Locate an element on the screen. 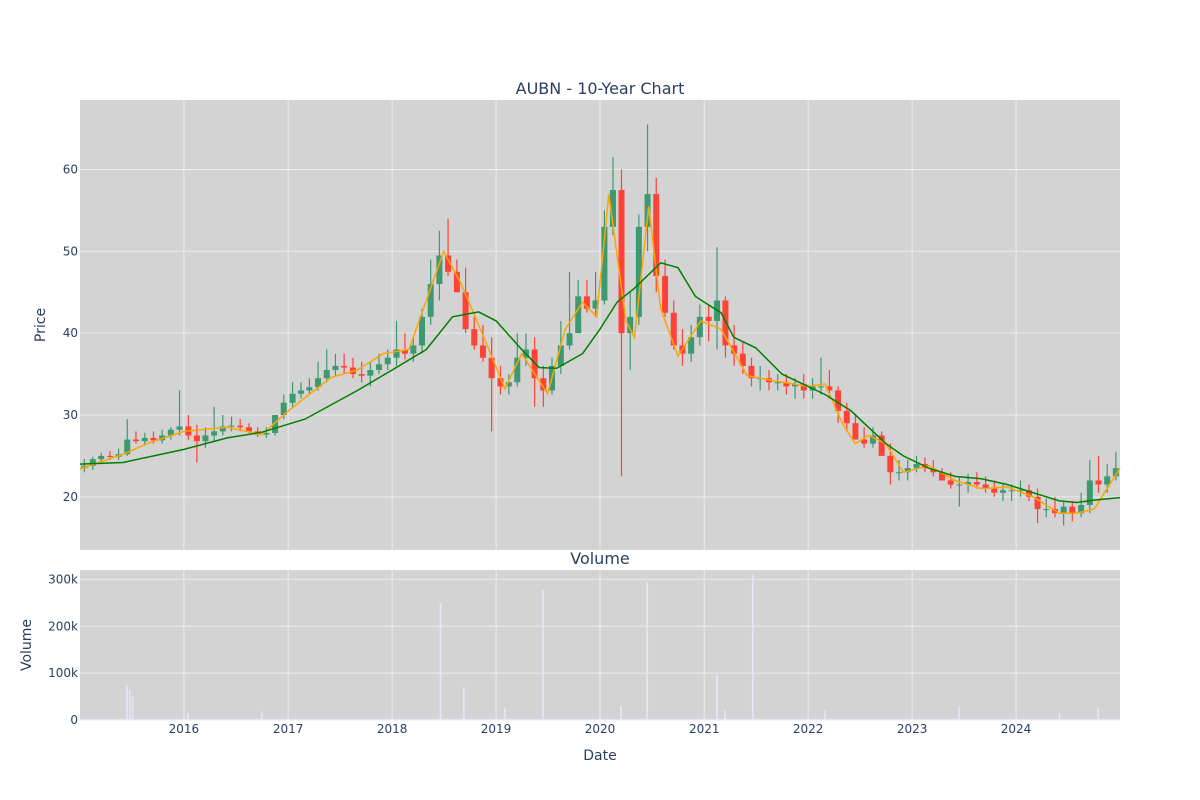 The width and height of the screenshot is (1200, 800). price-chart-title: AUBN - 10-Year Chart is located at coordinates (600, 88).